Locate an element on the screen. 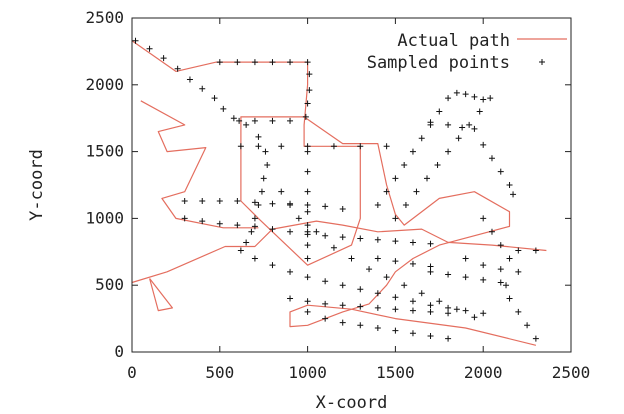 The height and width of the screenshot is (414, 624). y-tick-label: 1000 is located at coordinates (104, 217).